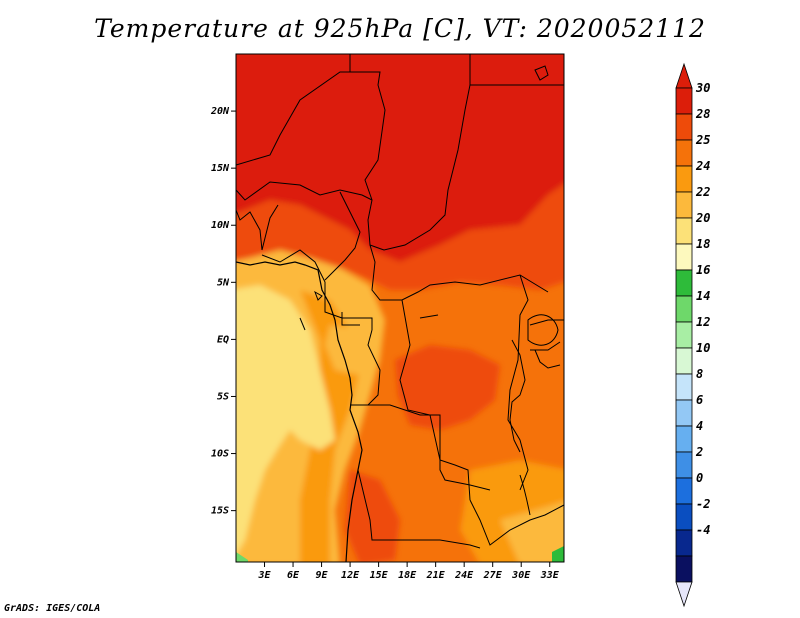 This screenshot has height=618, width=800. Describe the element at coordinates (521, 575) in the screenshot. I see `lon-label: 30E` at that location.